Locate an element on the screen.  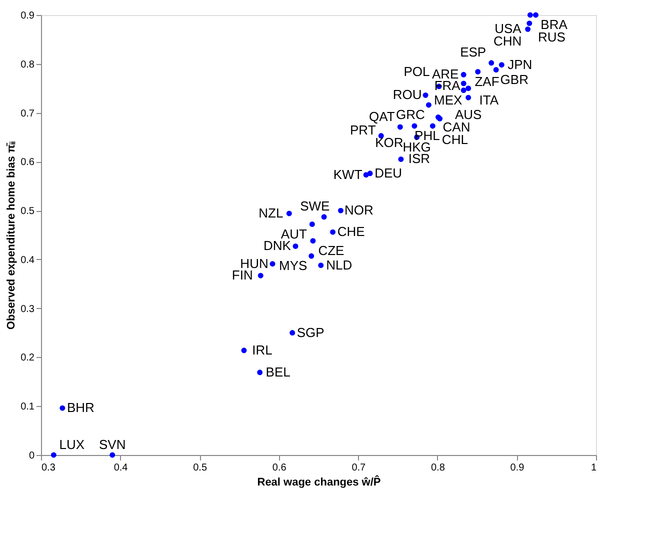
data-label: NLD is located at coordinates (339, 264).